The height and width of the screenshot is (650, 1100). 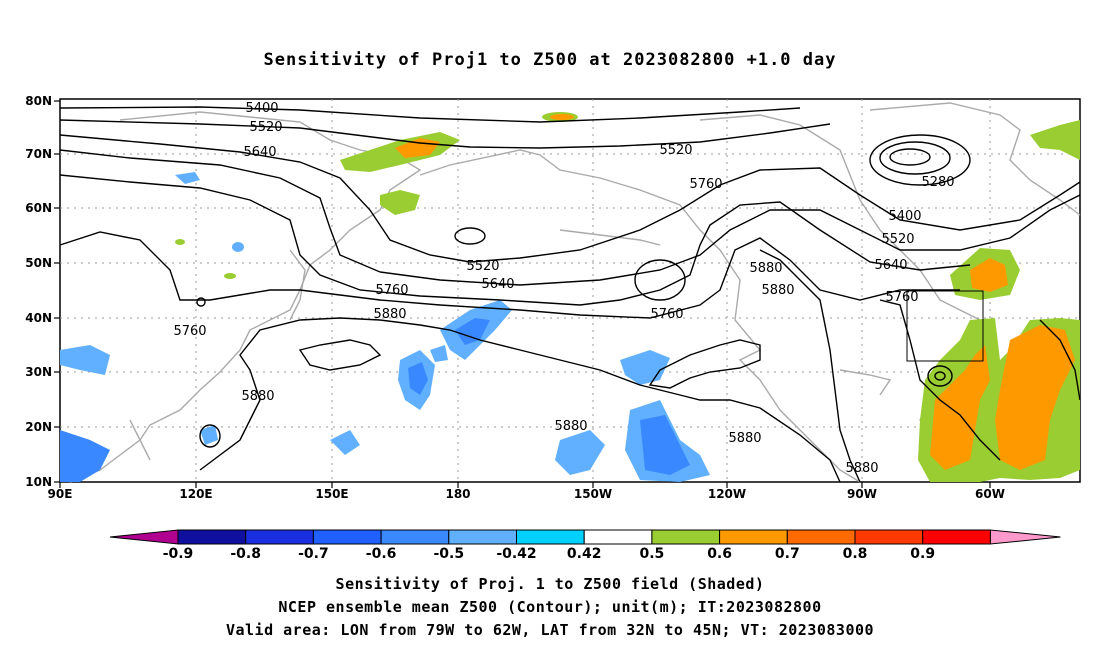 I want to click on lat-label: 70N, so click(x=38, y=154).